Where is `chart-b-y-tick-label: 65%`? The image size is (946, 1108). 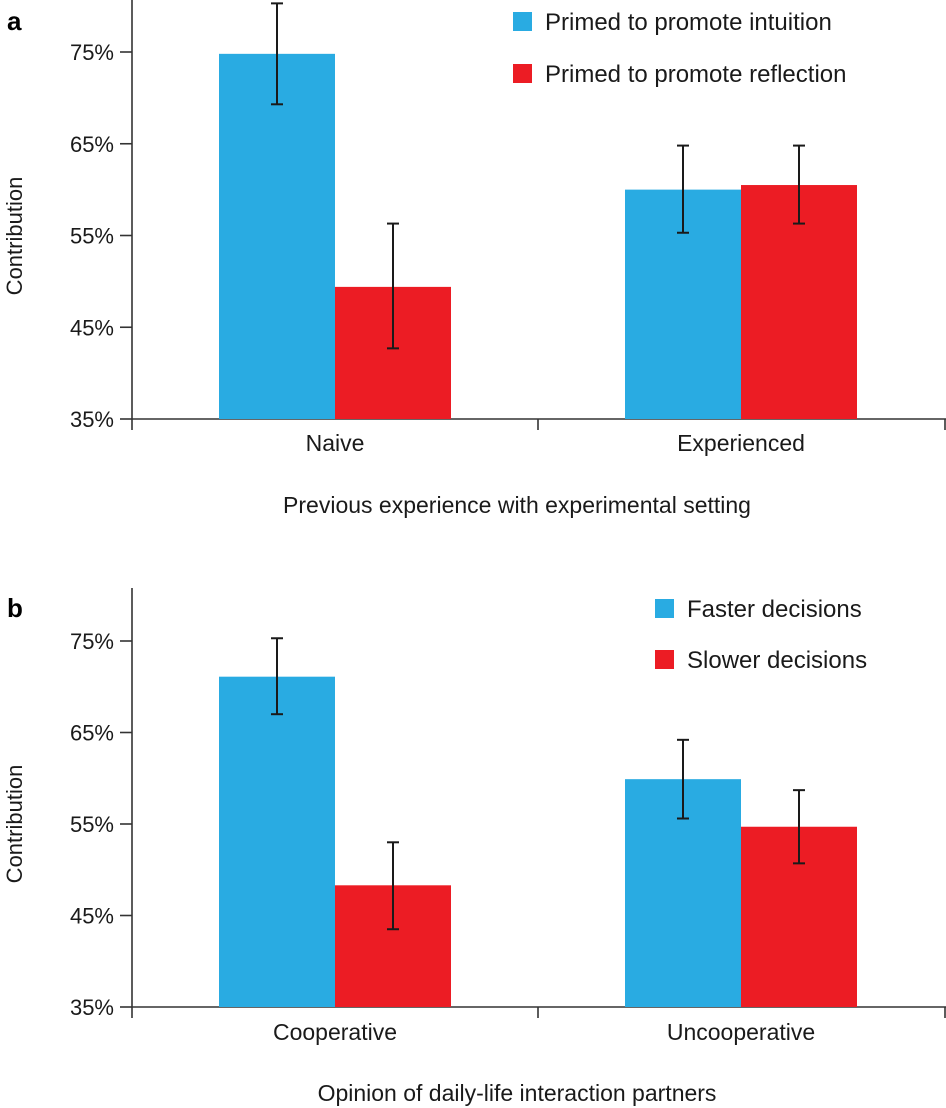
chart-b-y-tick-label: 65% is located at coordinates (92, 733).